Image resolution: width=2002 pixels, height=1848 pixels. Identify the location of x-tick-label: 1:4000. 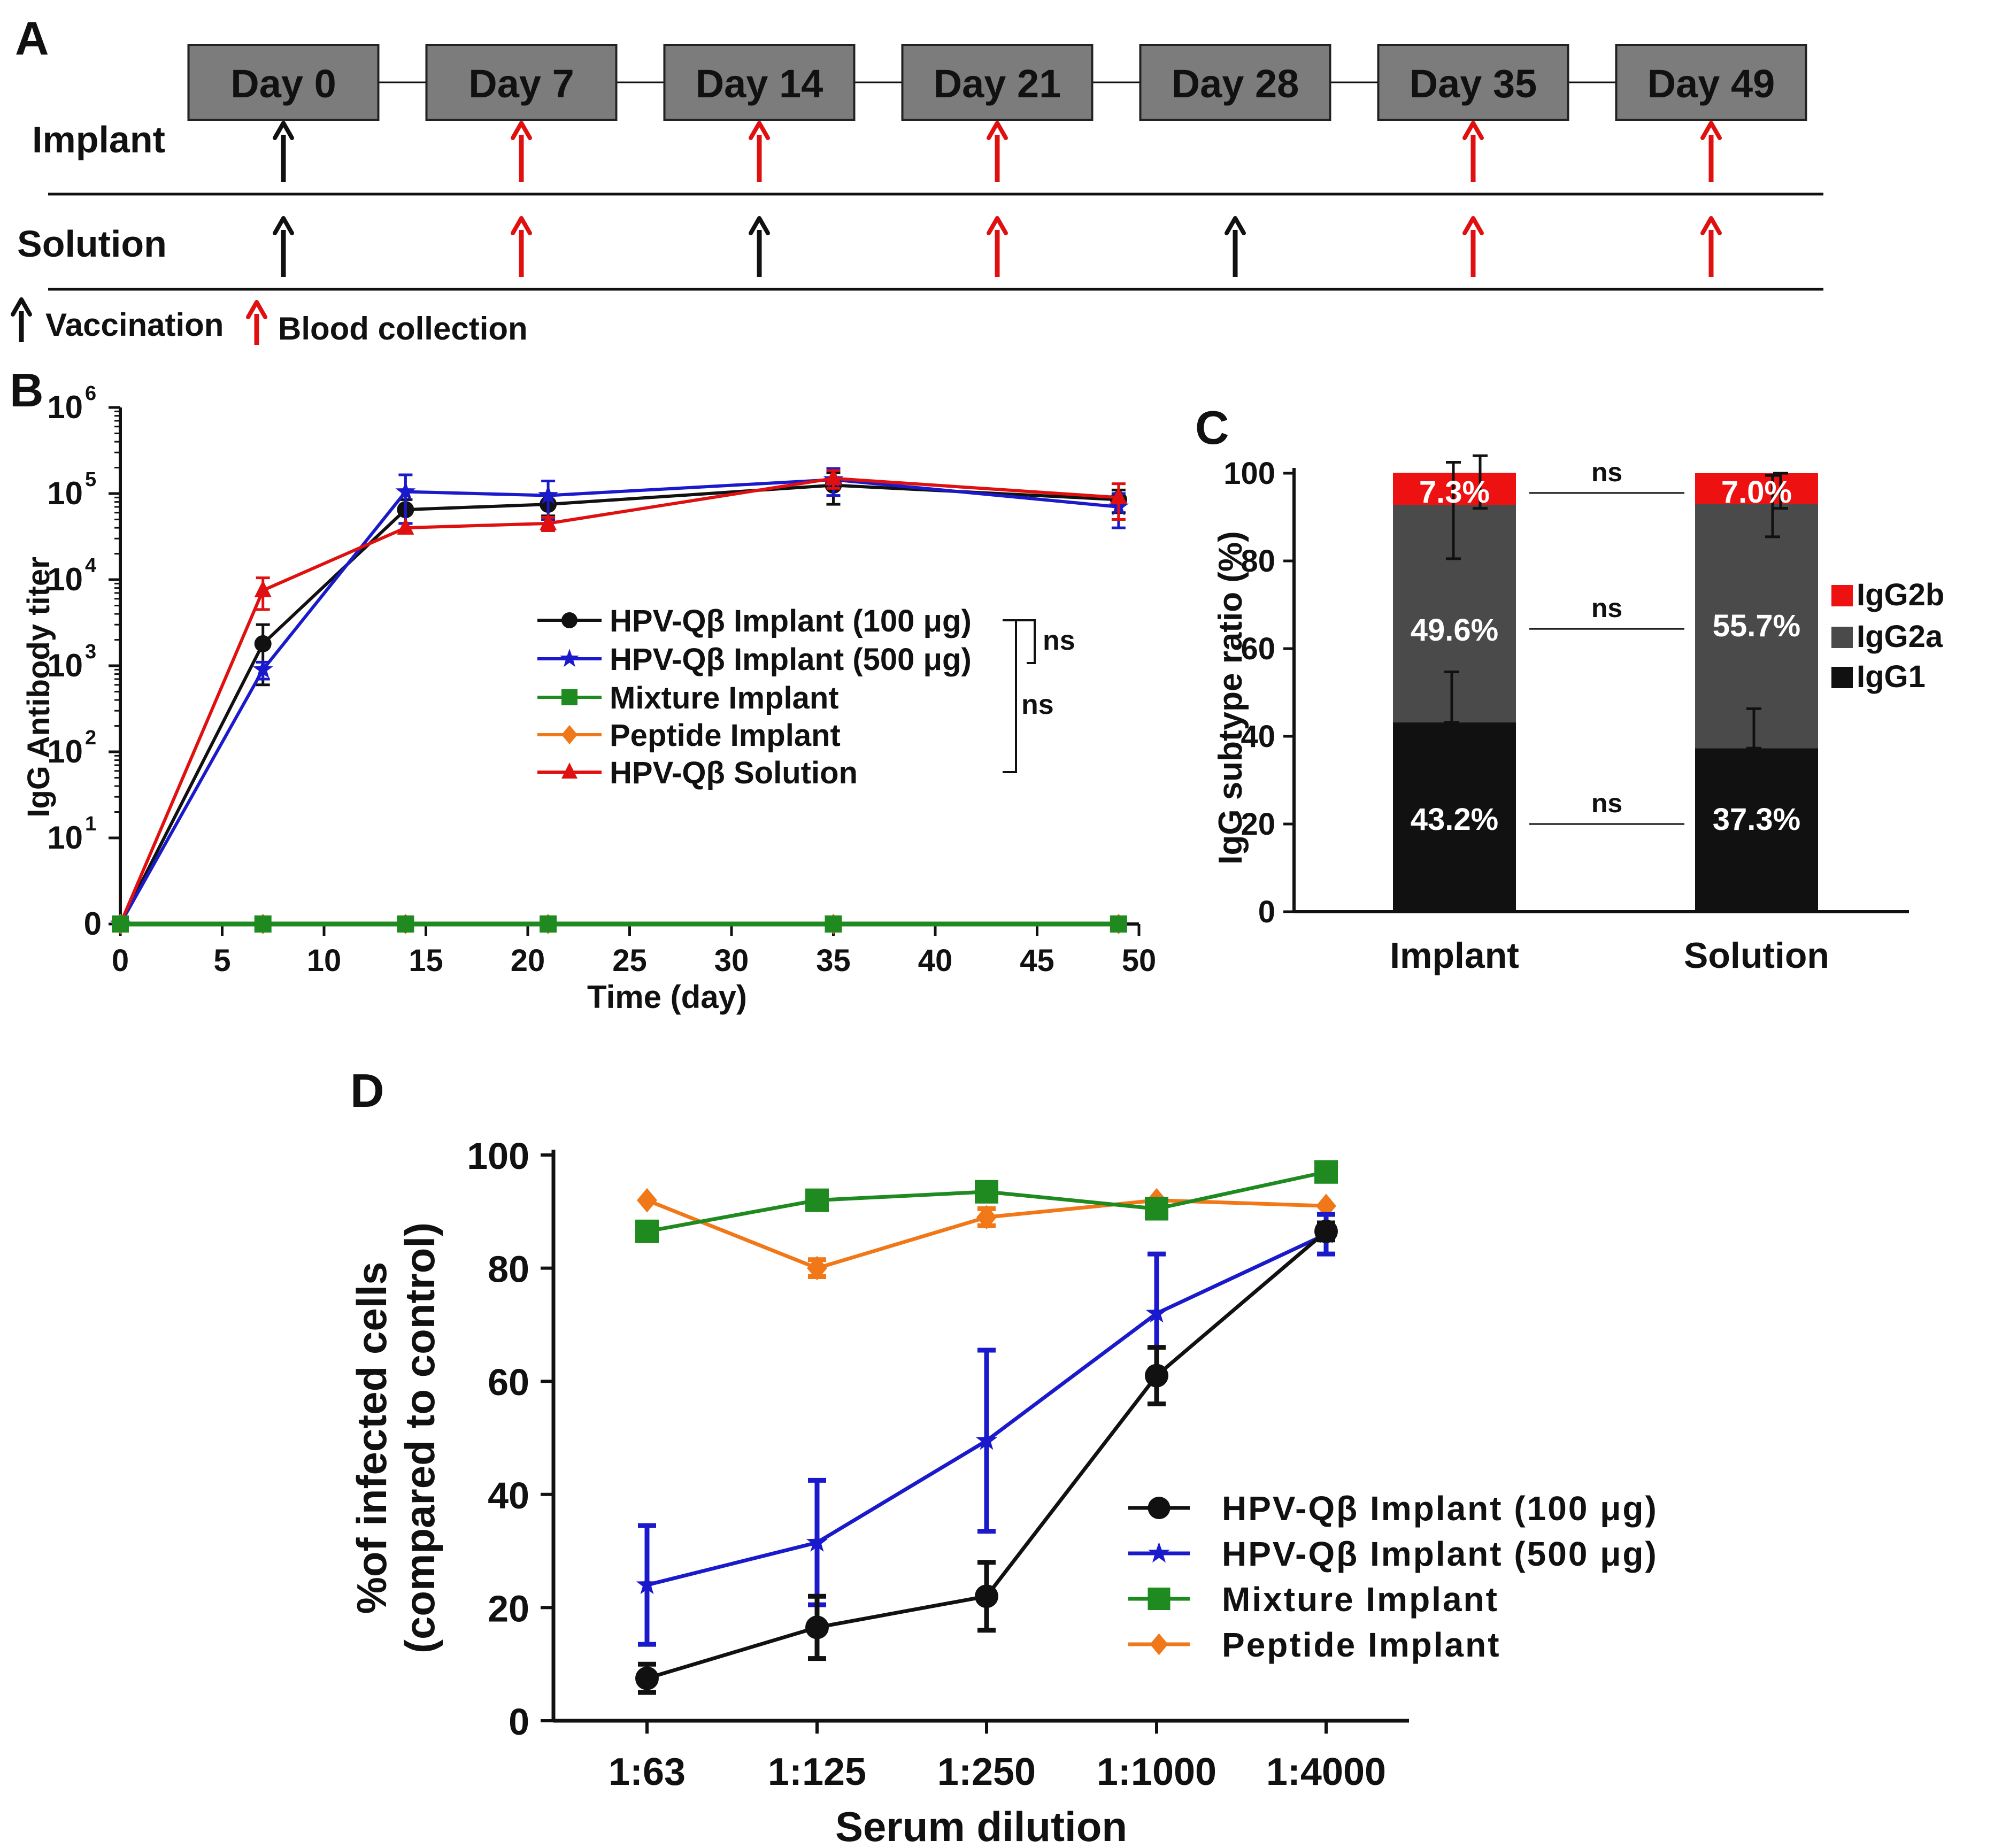
(1326, 1772).